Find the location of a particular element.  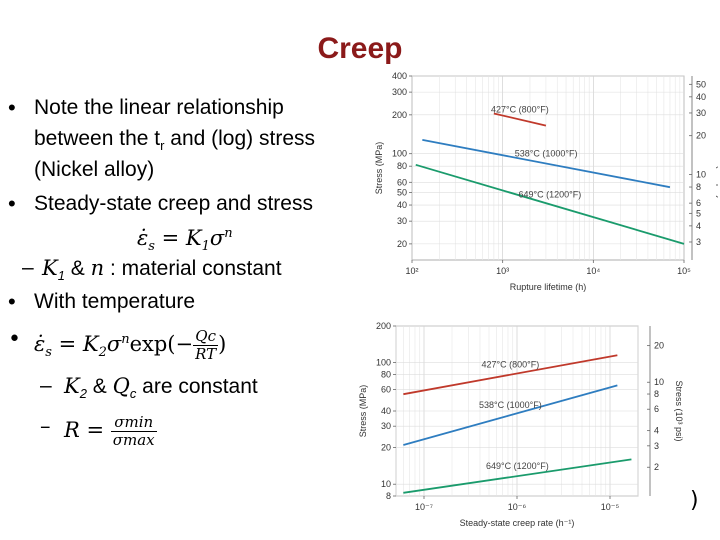

bracket-icon: ) is located at coordinates (694, 500).